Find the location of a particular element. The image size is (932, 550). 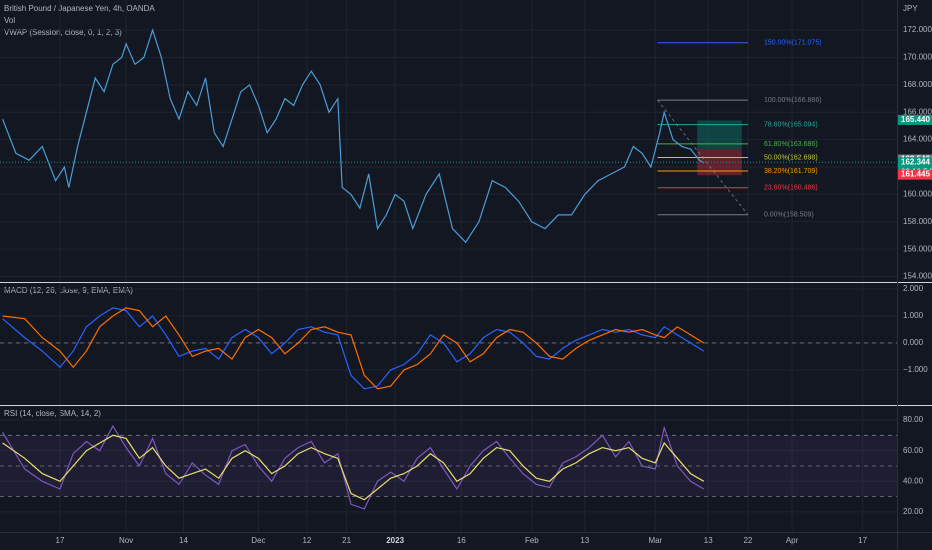

y-tick-label: 166.000 is located at coordinates (917, 111).